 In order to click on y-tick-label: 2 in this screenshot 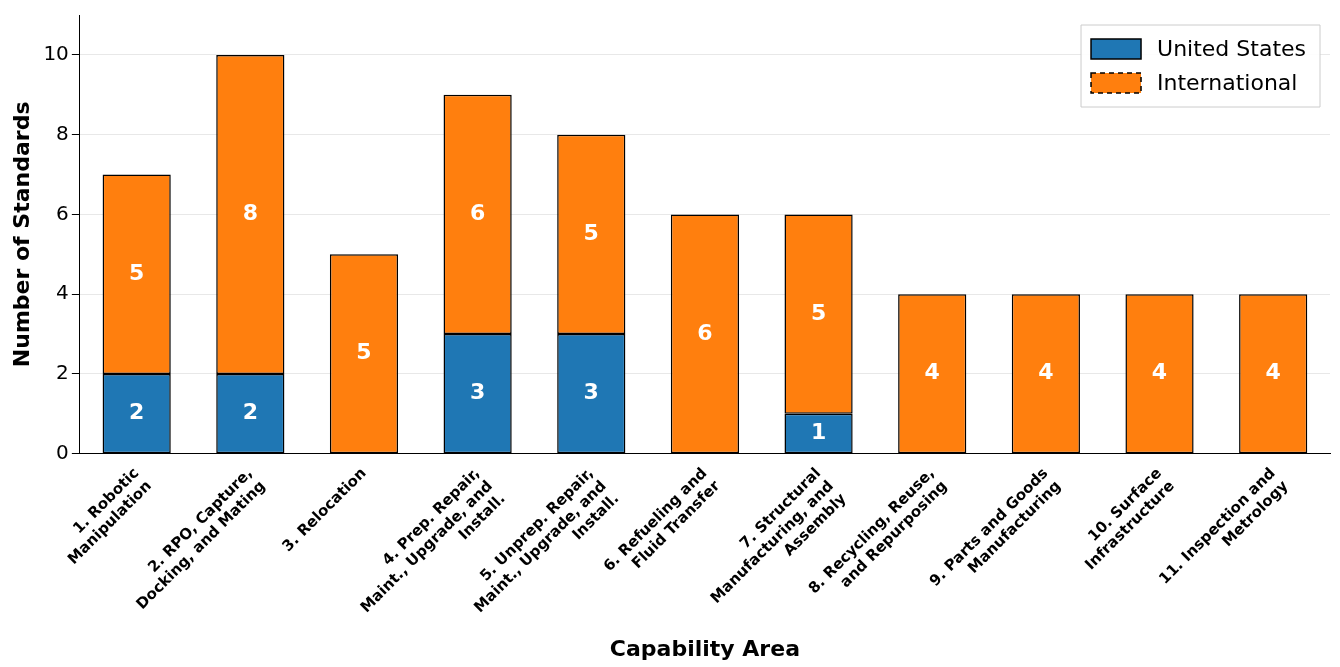, I will do `click(62, 372)`.